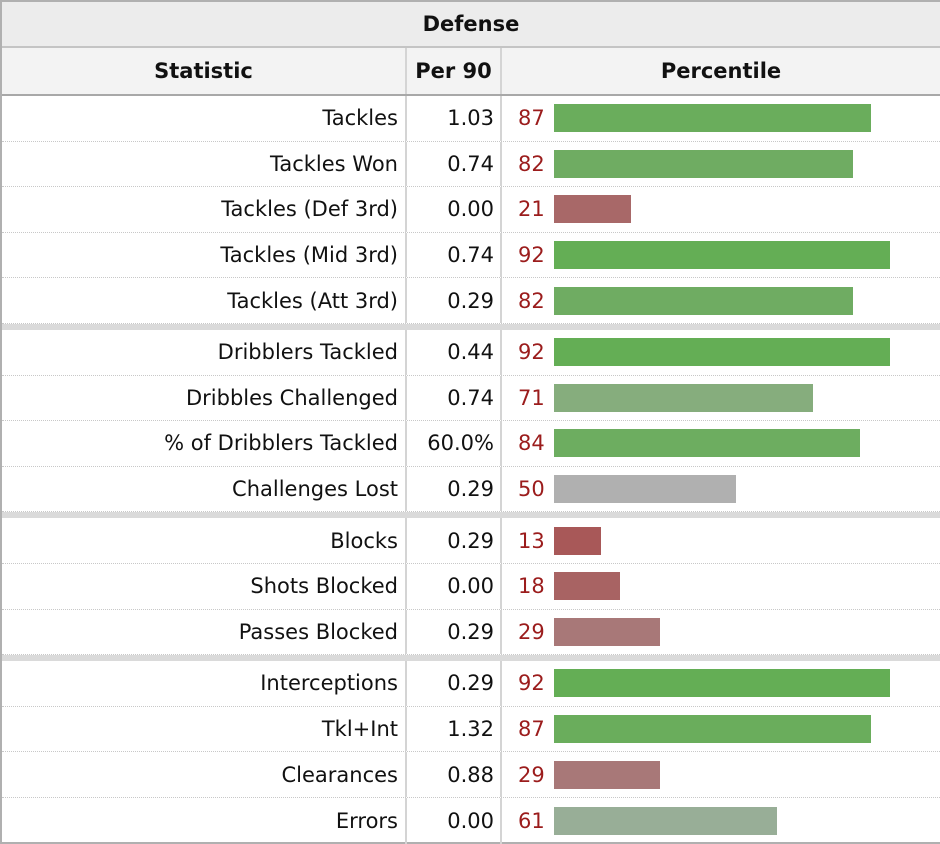 The height and width of the screenshot is (844, 940). What do you see at coordinates (204, 632) in the screenshot?
I see `stat-name: Passes Blocked` at bounding box center [204, 632].